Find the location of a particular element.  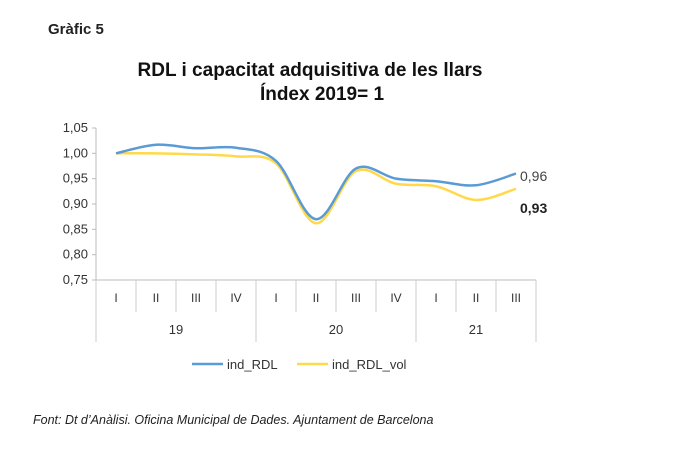

y-tick-label: 1,00 is located at coordinates (75, 152).